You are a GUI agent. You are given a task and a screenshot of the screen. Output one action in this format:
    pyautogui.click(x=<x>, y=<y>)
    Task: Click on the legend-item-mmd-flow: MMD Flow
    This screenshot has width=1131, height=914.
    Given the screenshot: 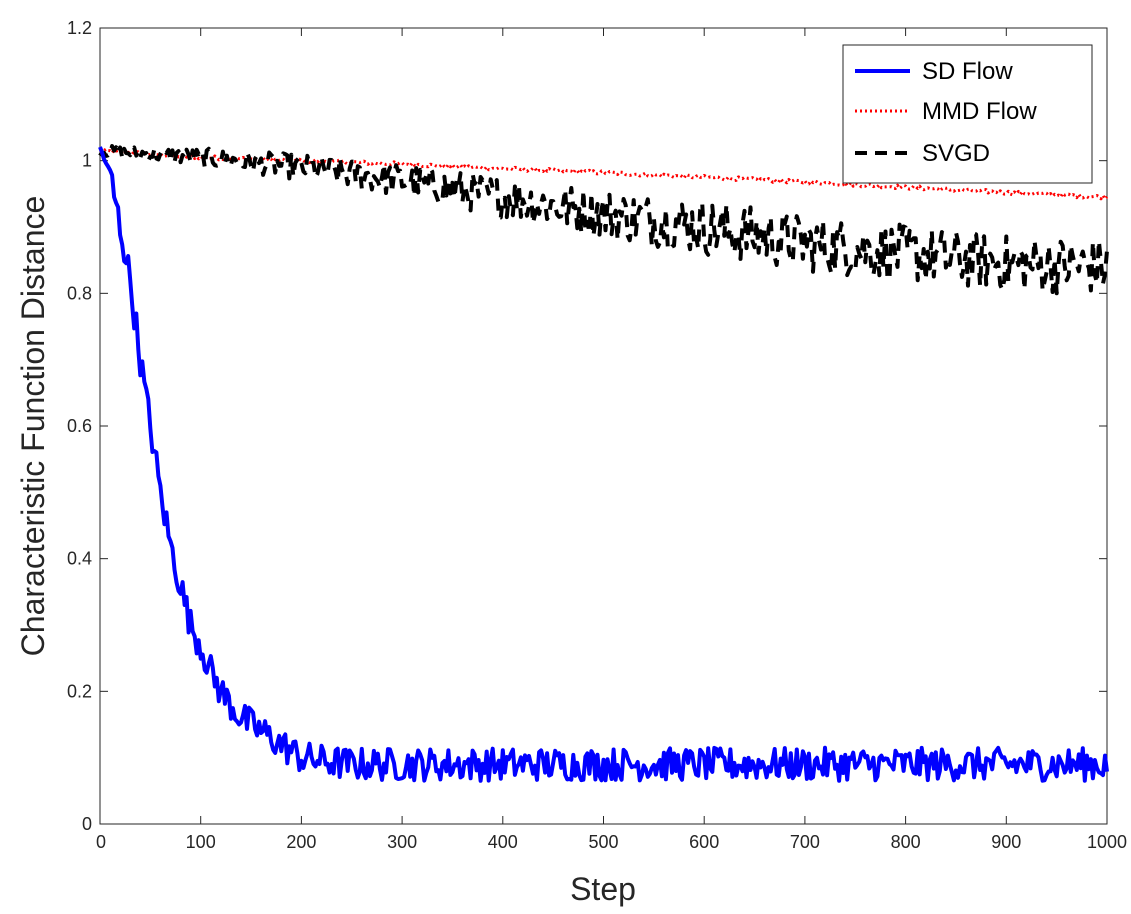 What is the action you would take?
    pyautogui.click(x=946, y=111)
    